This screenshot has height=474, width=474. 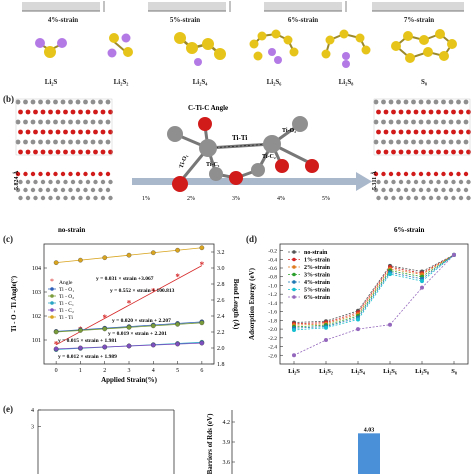 I want to click on chart-d-legend-label: 1%-strain, so click(x=317, y=261).